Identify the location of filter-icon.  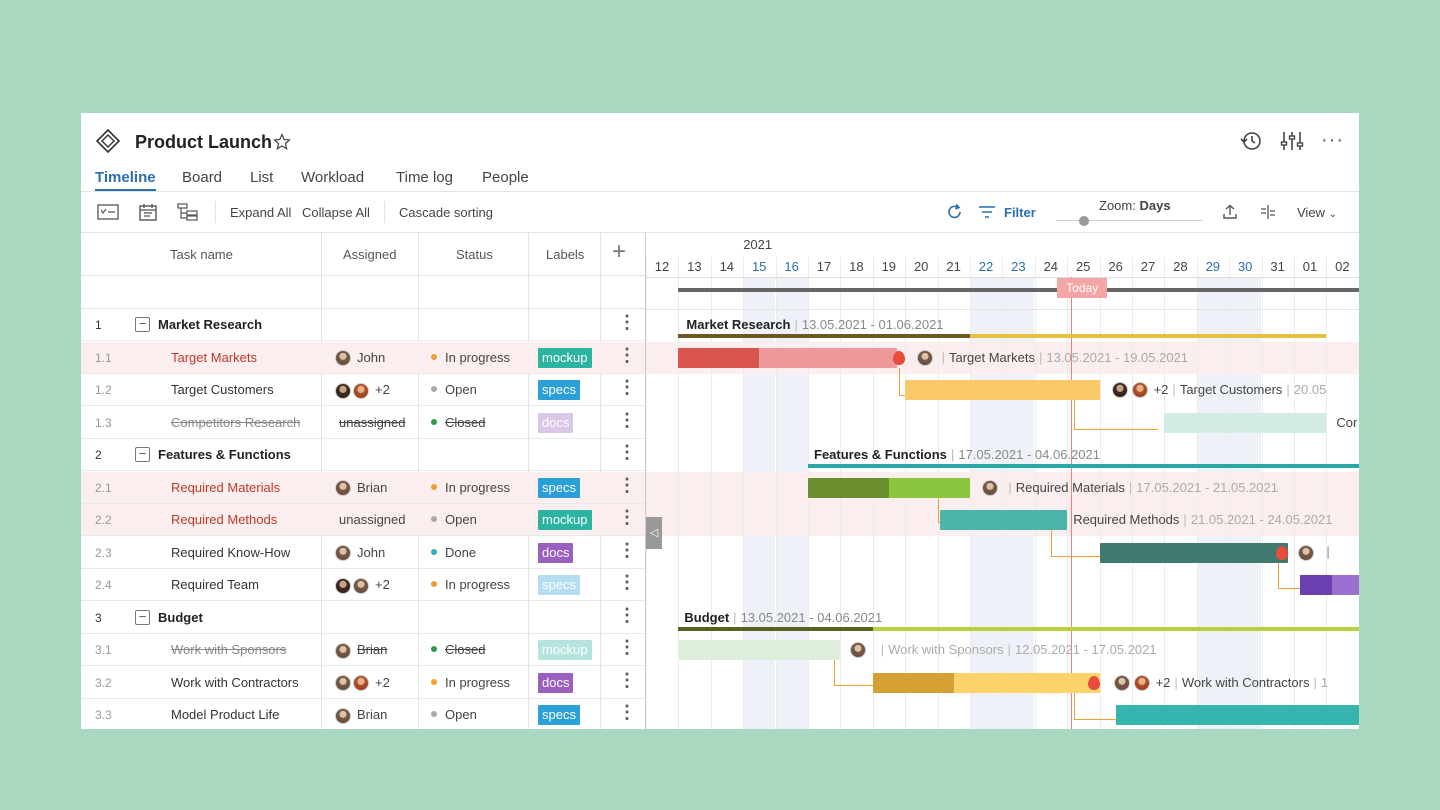
(987, 212).